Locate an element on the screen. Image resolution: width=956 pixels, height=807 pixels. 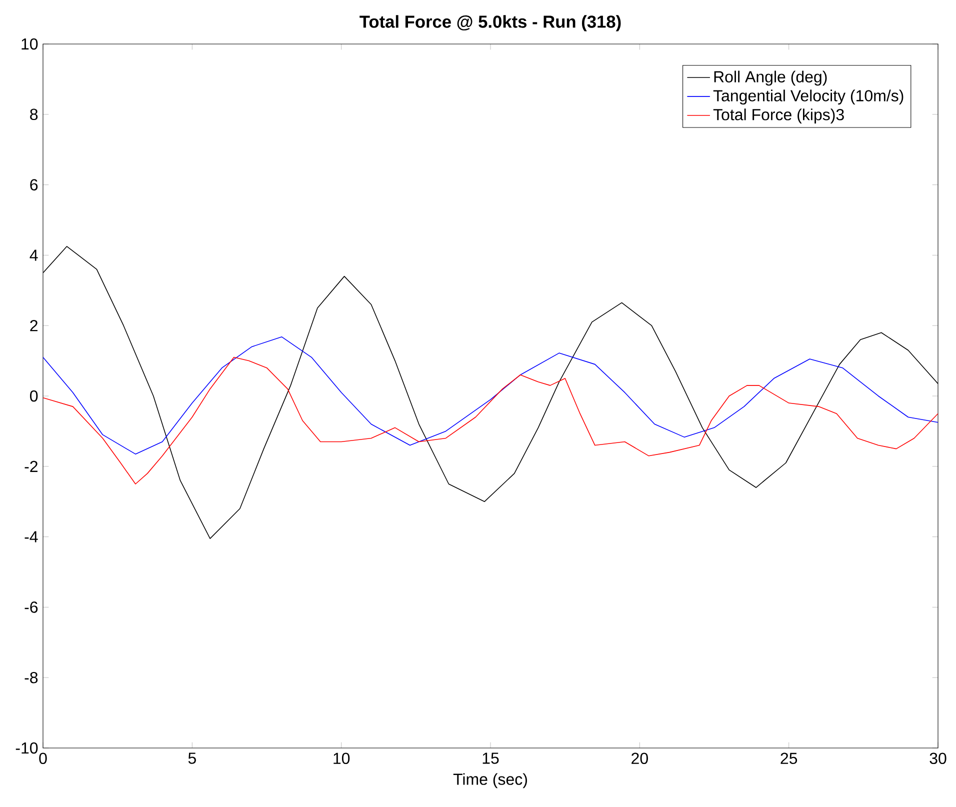
y-tick-label: -6 is located at coordinates (31, 607).